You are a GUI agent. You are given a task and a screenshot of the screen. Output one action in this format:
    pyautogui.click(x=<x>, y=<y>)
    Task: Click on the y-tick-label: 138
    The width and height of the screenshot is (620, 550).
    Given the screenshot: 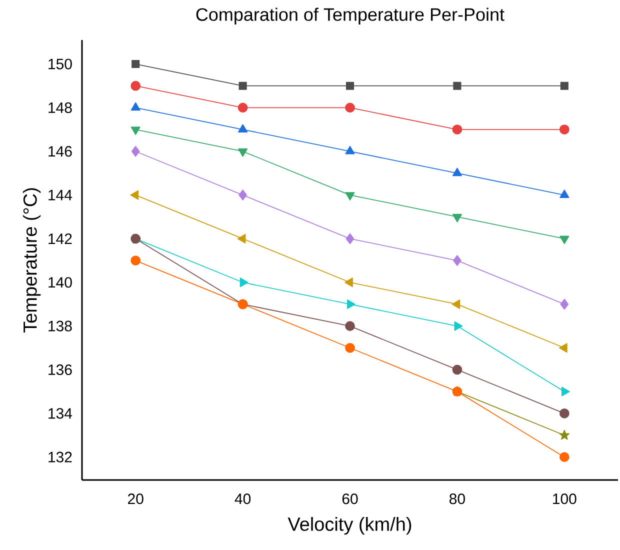 What is the action you would take?
    pyautogui.click(x=60, y=326)
    